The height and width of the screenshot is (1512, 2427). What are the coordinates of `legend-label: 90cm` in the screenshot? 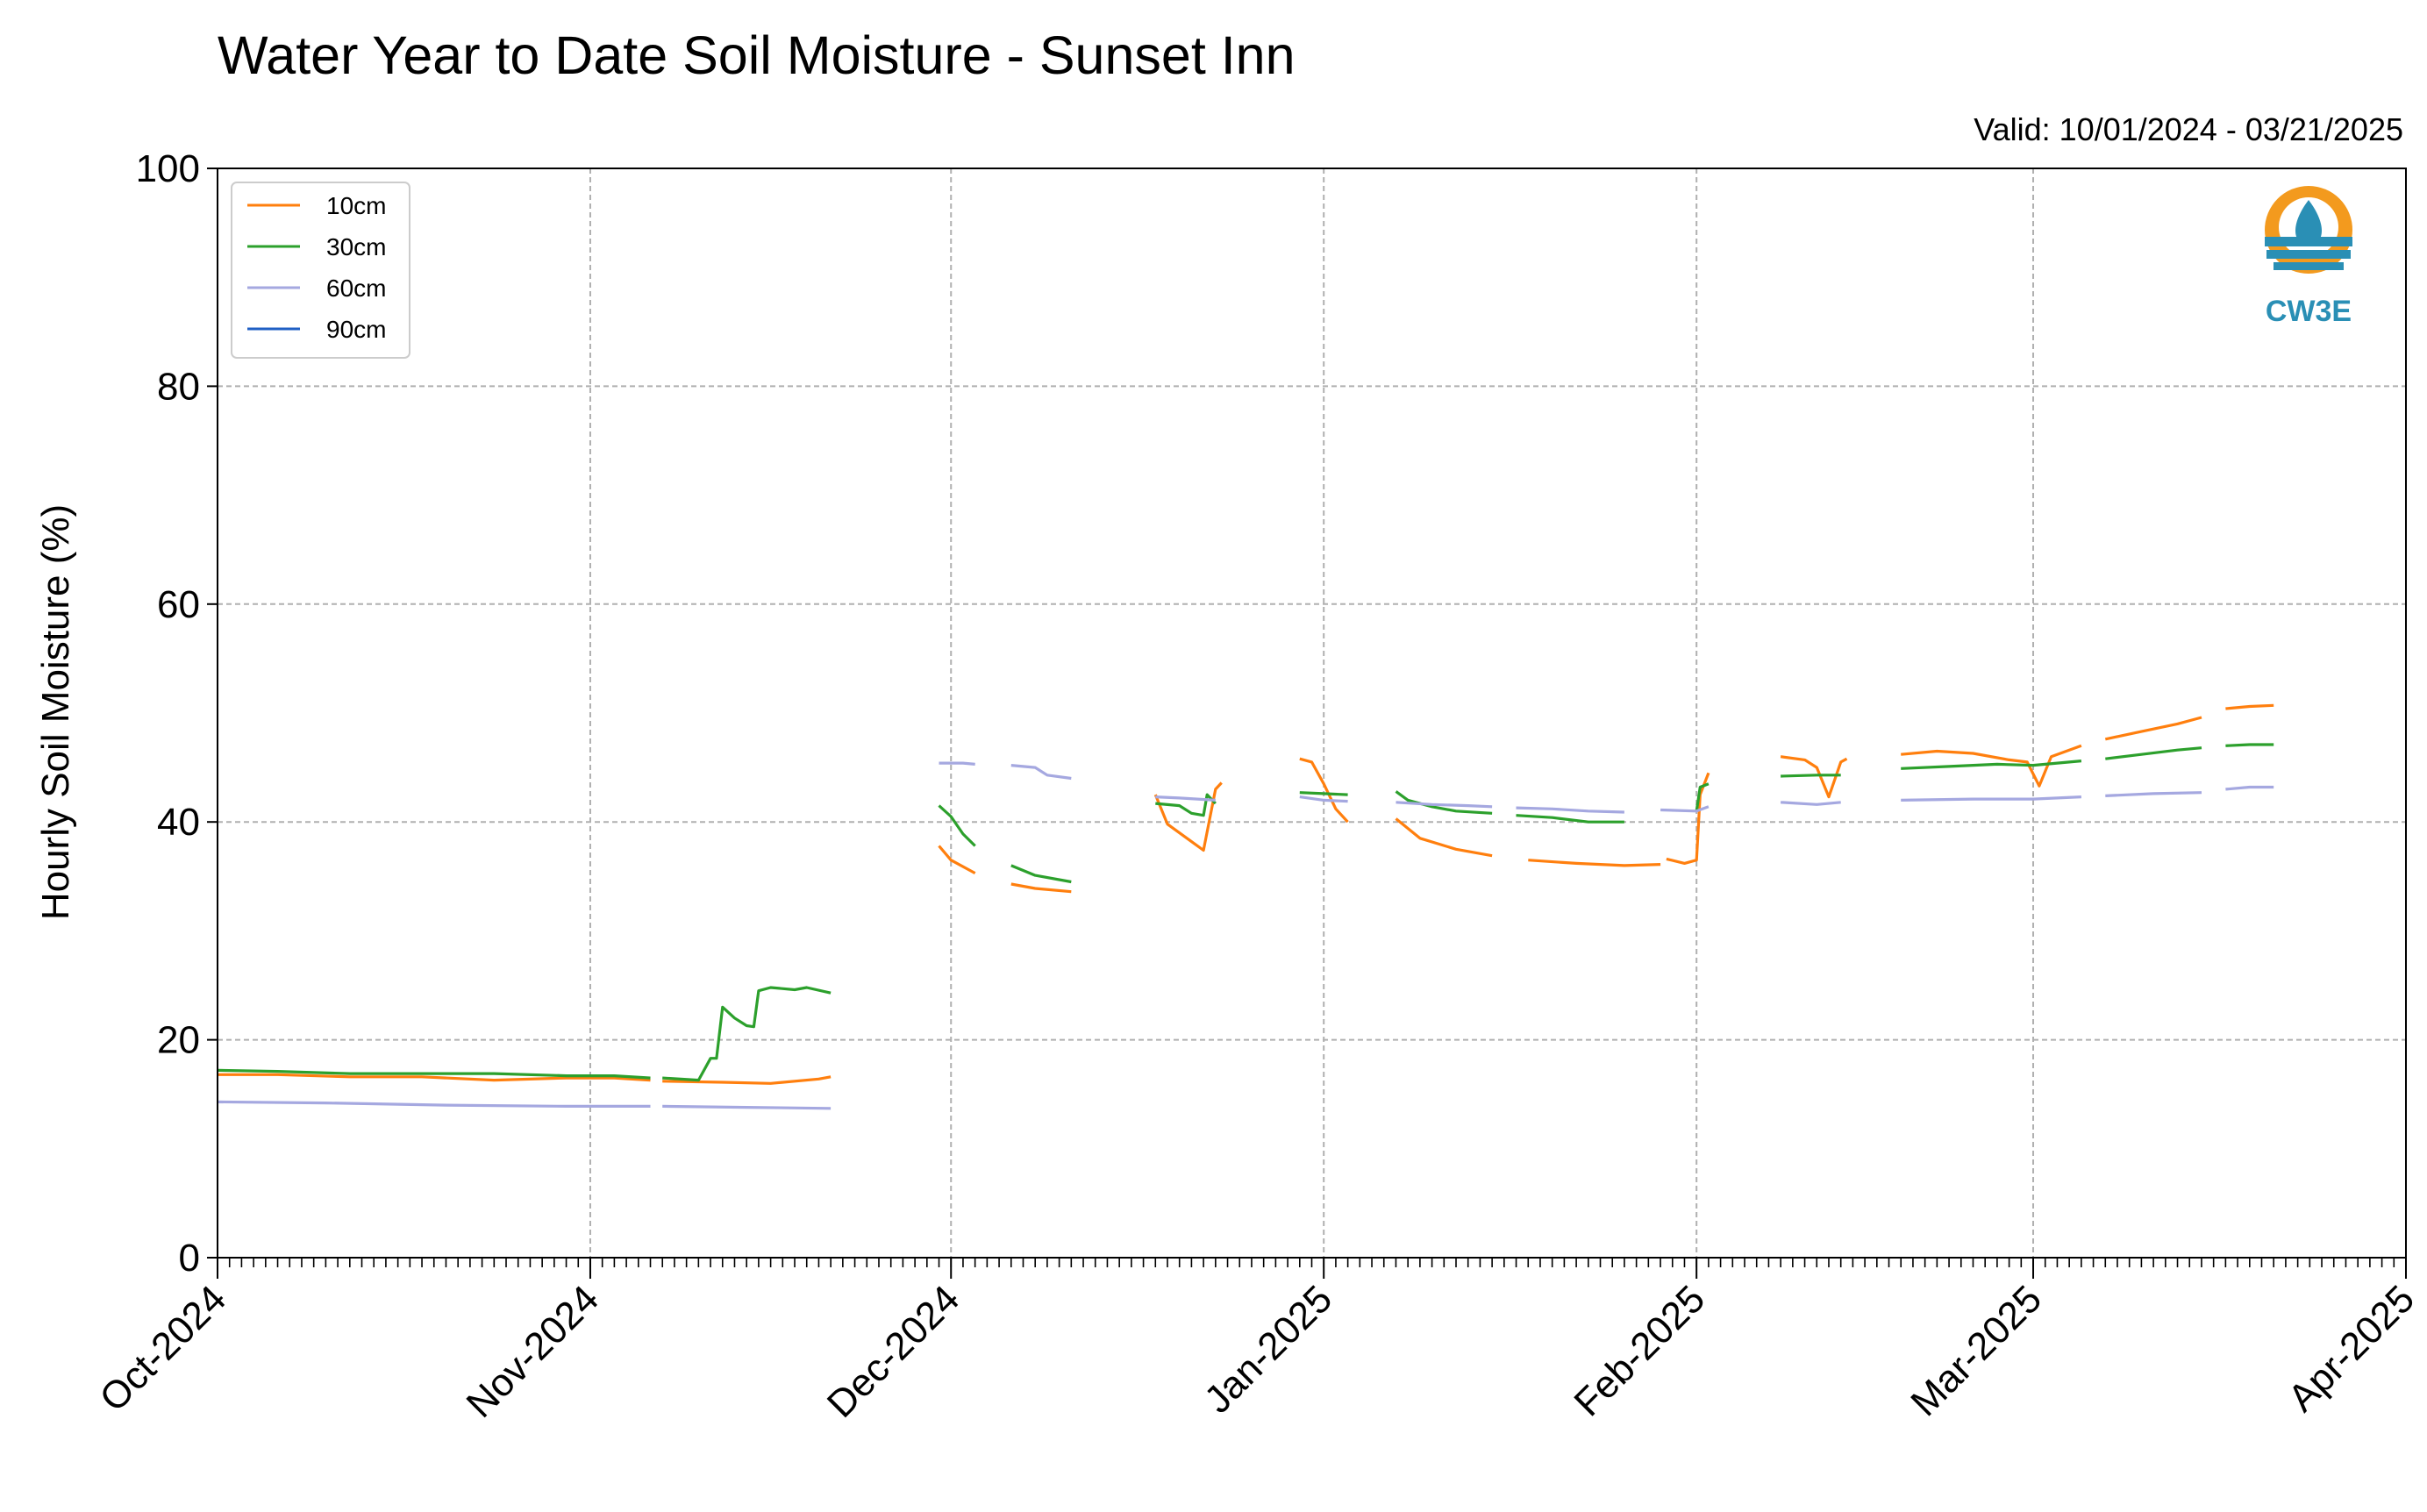 It's located at (356, 329).